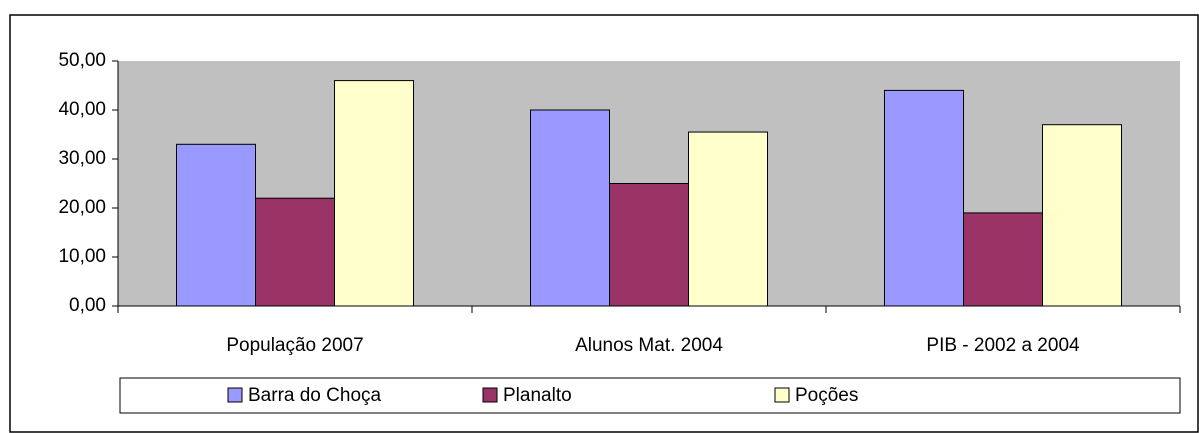 The image size is (1199, 433). What do you see at coordinates (826, 395) in the screenshot?
I see `legend-label: Poções` at bounding box center [826, 395].